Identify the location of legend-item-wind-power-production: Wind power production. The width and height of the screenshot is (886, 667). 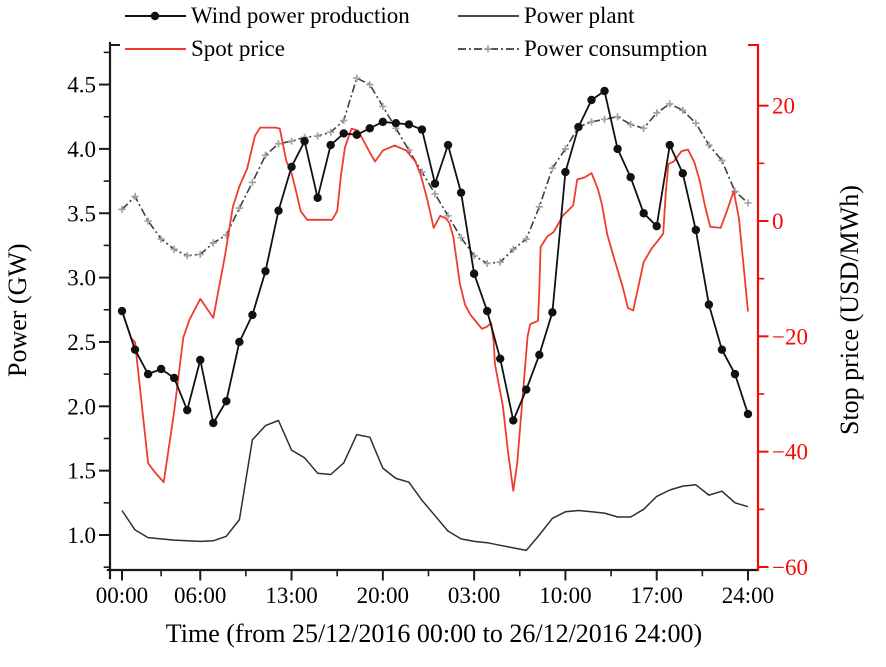
(267, 16).